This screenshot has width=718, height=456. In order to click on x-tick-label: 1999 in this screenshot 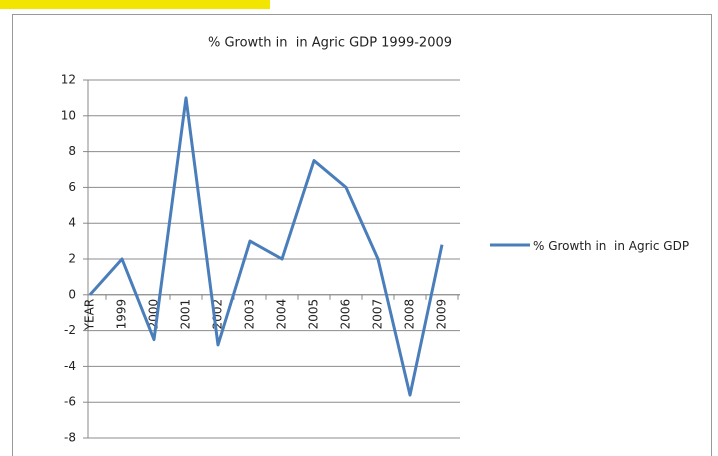, I will do `click(122, 314)`.